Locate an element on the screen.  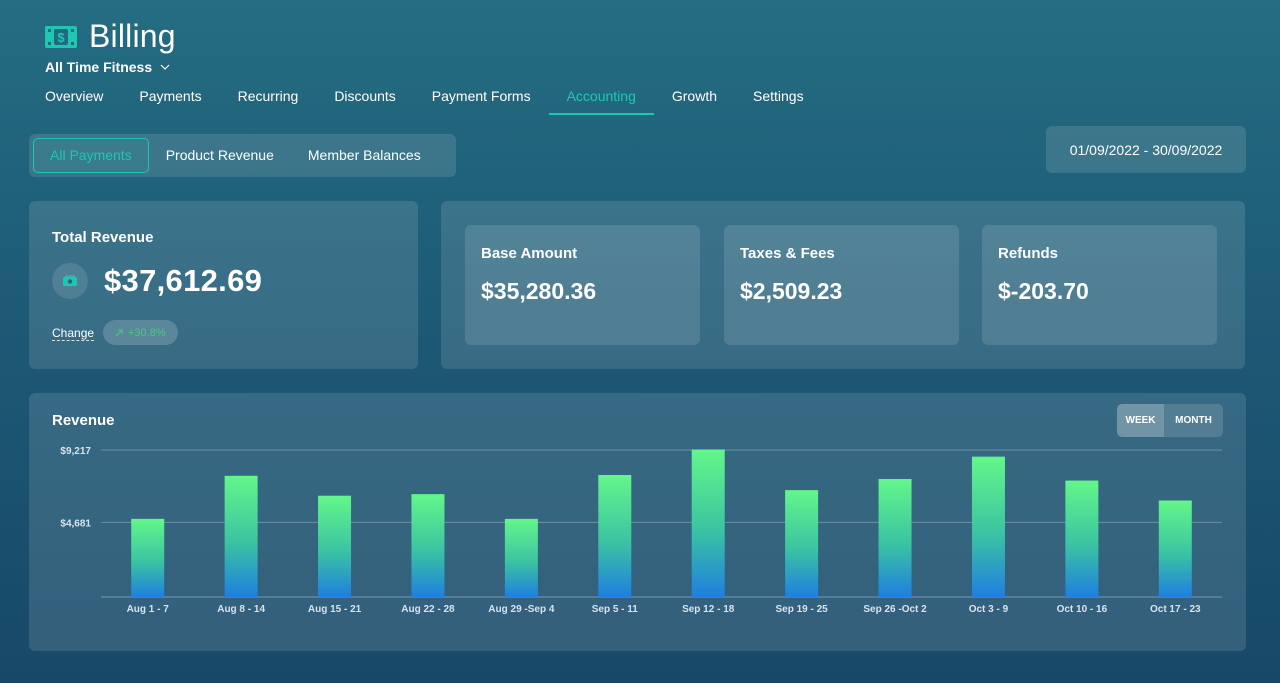
change-badge: +30.8% is located at coordinates (140, 332).